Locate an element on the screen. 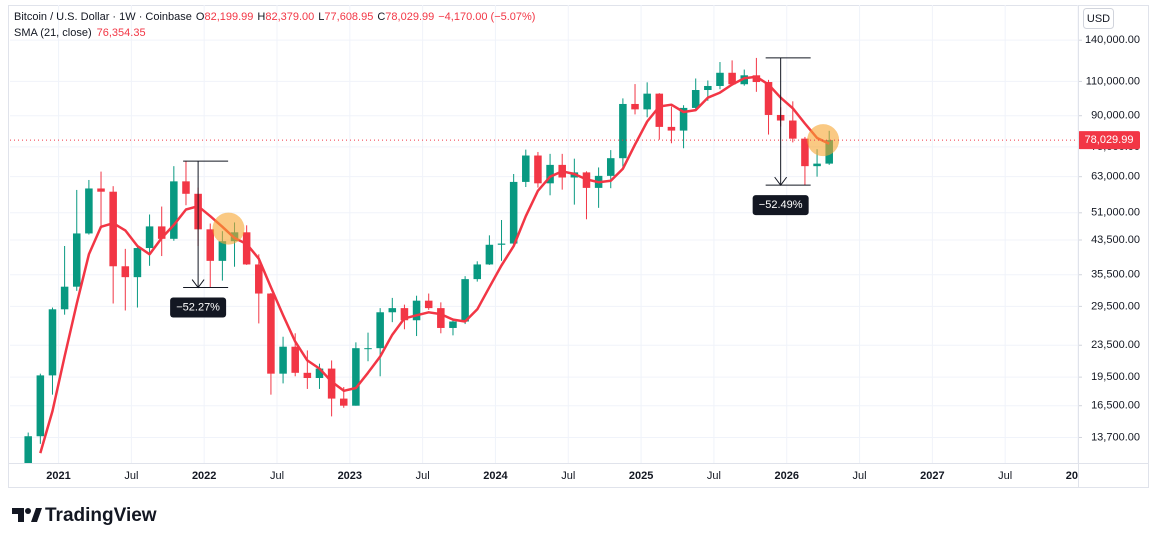 This screenshot has height=542, width=1157. currency-button is located at coordinates (1098, 18).